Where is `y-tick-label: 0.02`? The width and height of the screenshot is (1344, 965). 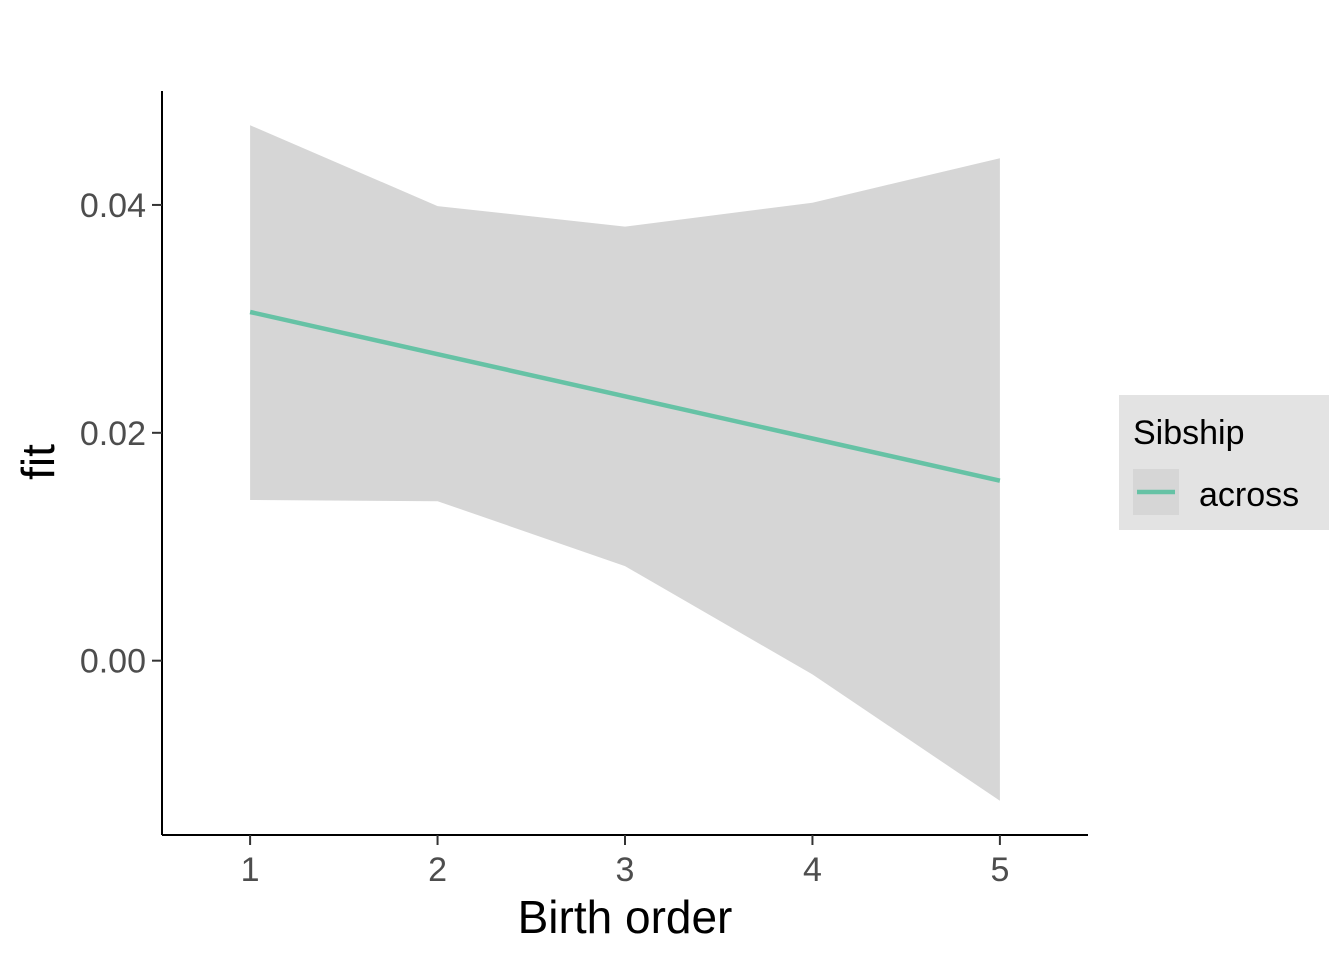
y-tick-label: 0.02 is located at coordinates (113, 434).